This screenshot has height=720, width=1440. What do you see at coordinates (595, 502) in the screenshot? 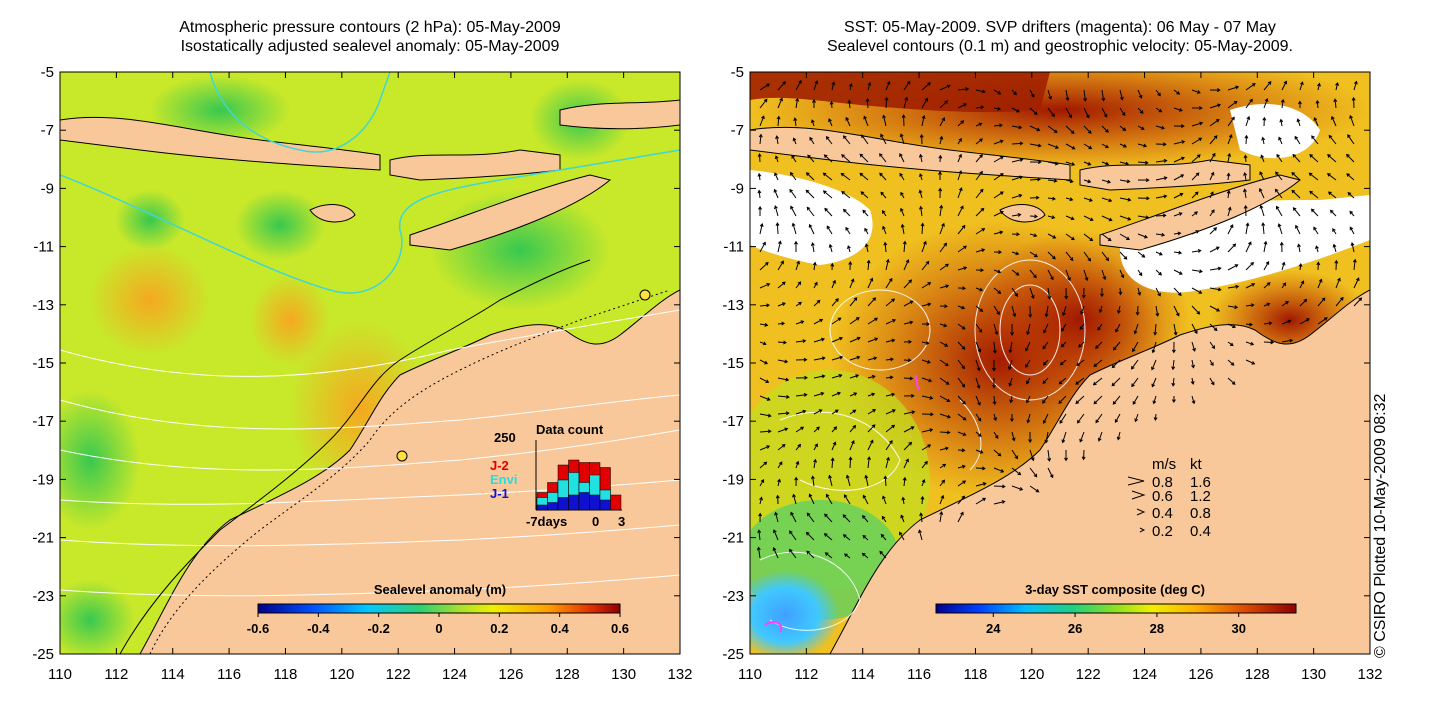
I see `histogram-bar-j1` at bounding box center [595, 502].